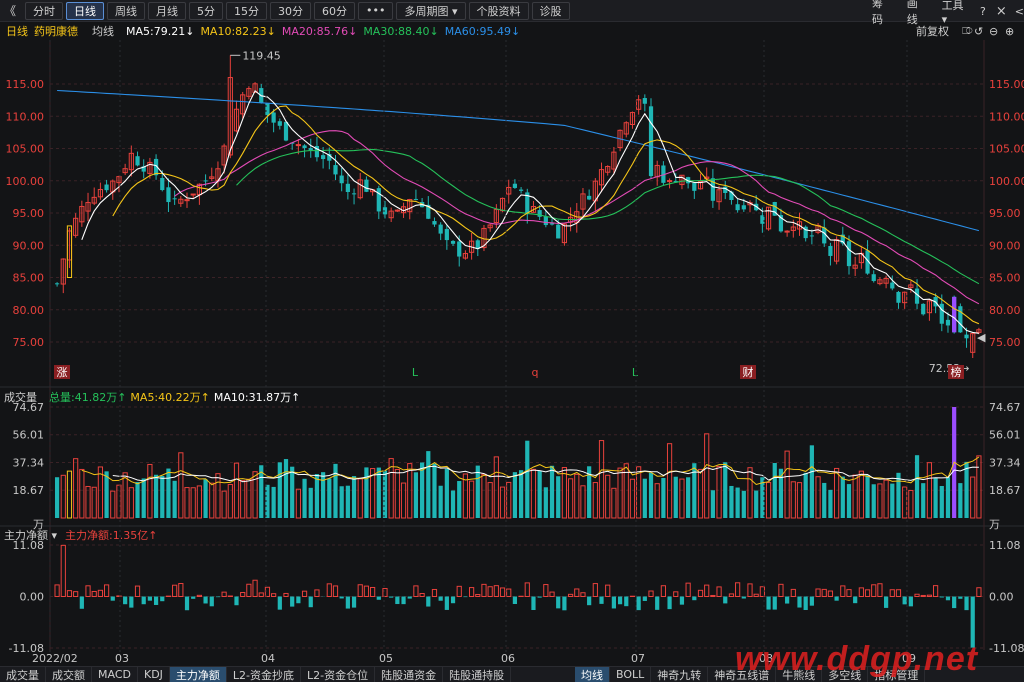 This screenshot has height=682, width=1024. What do you see at coordinates (154, 674) in the screenshot?
I see `indicator-tab: KDJ` at bounding box center [154, 674].